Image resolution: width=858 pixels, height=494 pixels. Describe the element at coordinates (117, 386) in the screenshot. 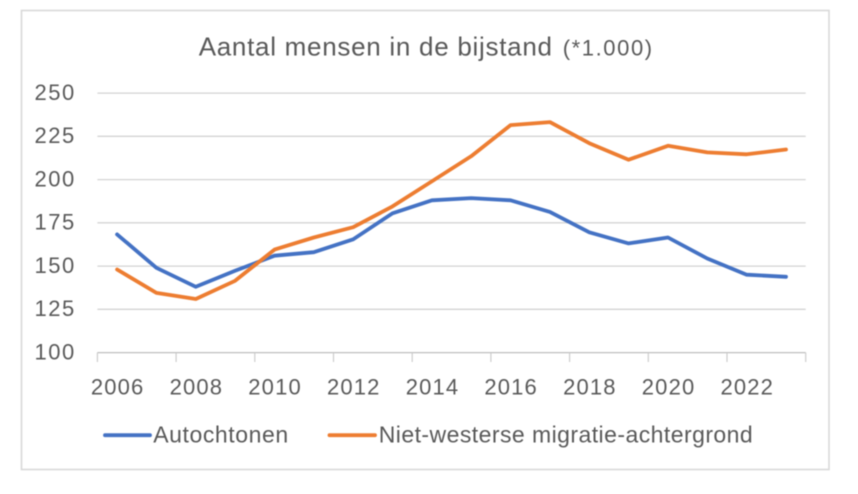

I see `svg-text: 2006` at that location.